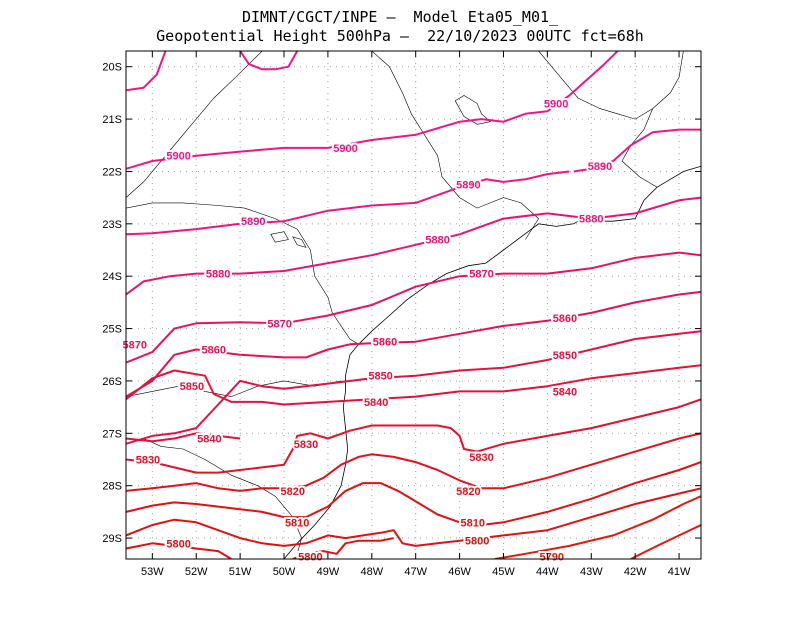 This screenshot has height=618, width=800. Describe the element at coordinates (112, 539) in the screenshot. I see `y-tick-label: 29S` at that location.